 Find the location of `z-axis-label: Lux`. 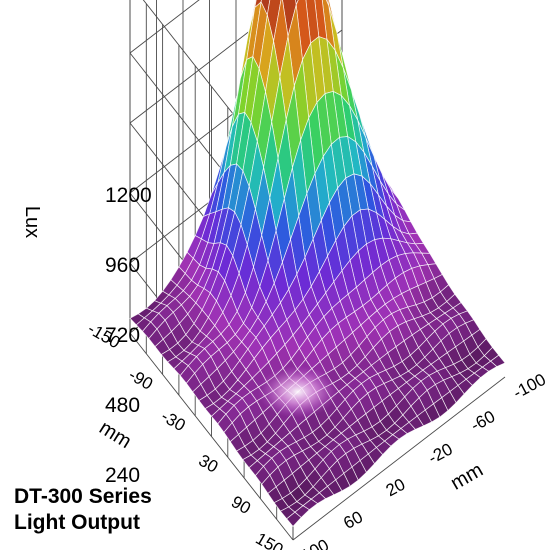

z-axis-label: Lux is located at coordinates (32, 222).